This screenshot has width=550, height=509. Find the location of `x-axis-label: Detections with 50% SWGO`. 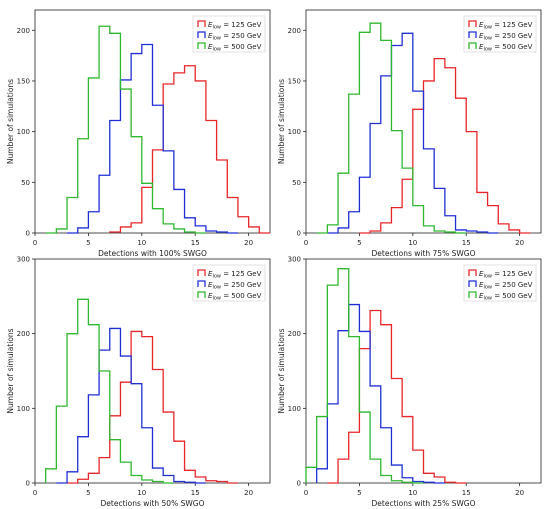

x-axis-label: Detections with 50% SWGO is located at coordinates (153, 503).